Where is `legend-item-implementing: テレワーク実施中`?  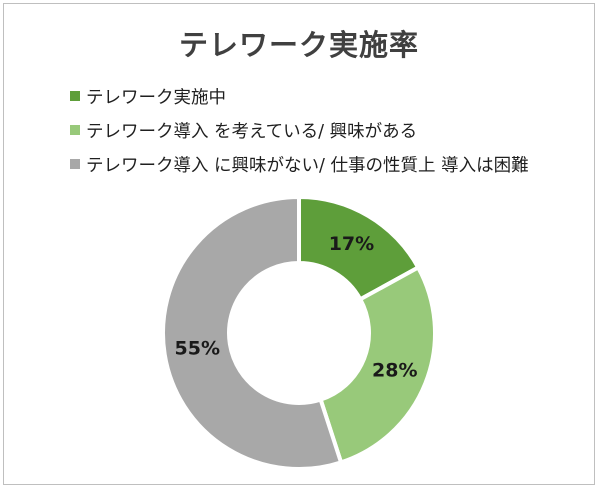
legend-item-implementing: テレワーク実施中 is located at coordinates (299, 96).